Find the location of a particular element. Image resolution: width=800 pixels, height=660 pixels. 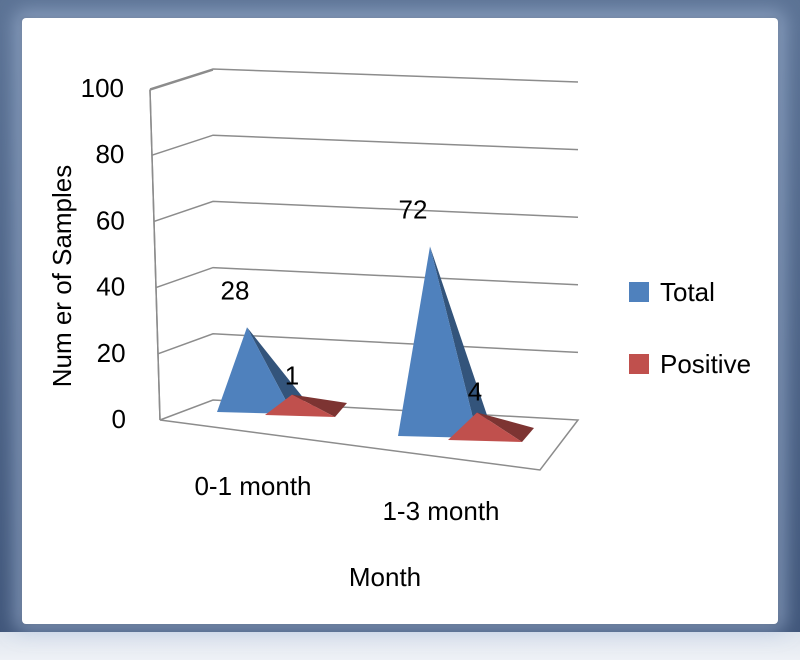

y-axis-line is located at coordinates (155, 255).